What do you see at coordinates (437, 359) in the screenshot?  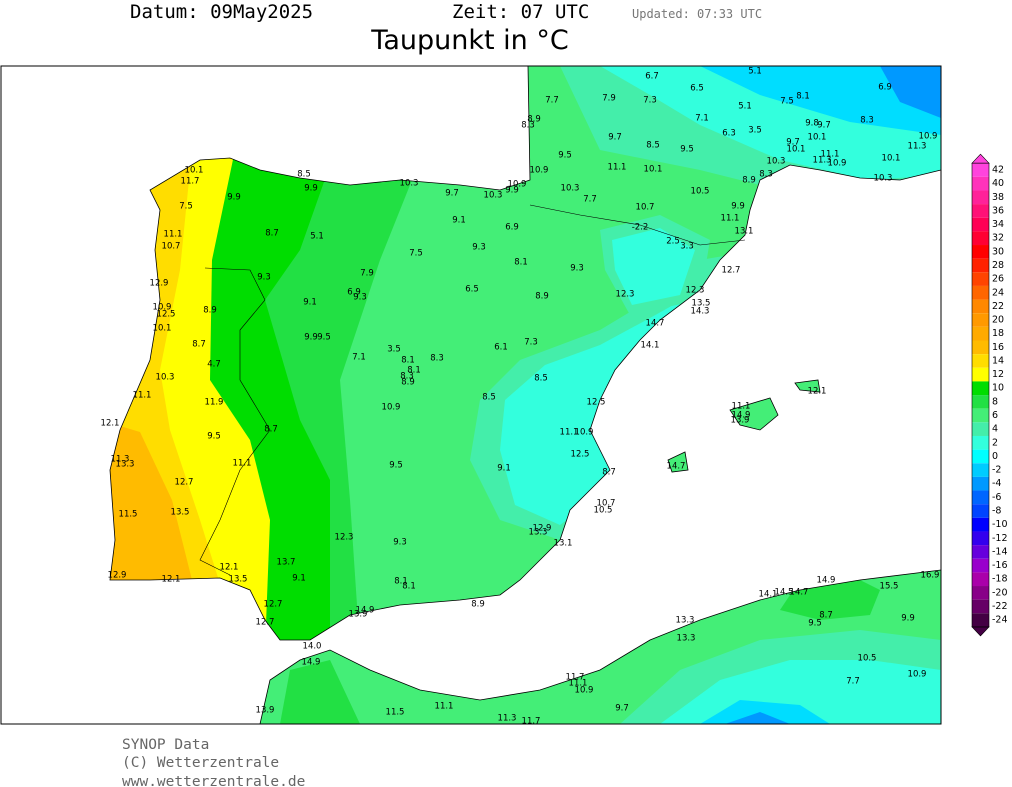 I see `station-value: 8.3` at bounding box center [437, 359].